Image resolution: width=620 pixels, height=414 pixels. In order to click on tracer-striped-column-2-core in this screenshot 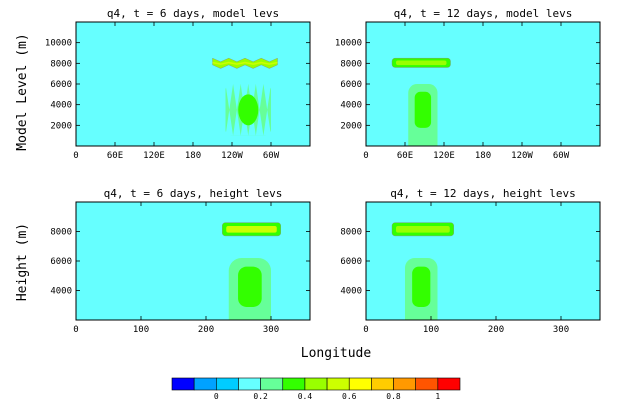, I will do `click(248, 110)`.